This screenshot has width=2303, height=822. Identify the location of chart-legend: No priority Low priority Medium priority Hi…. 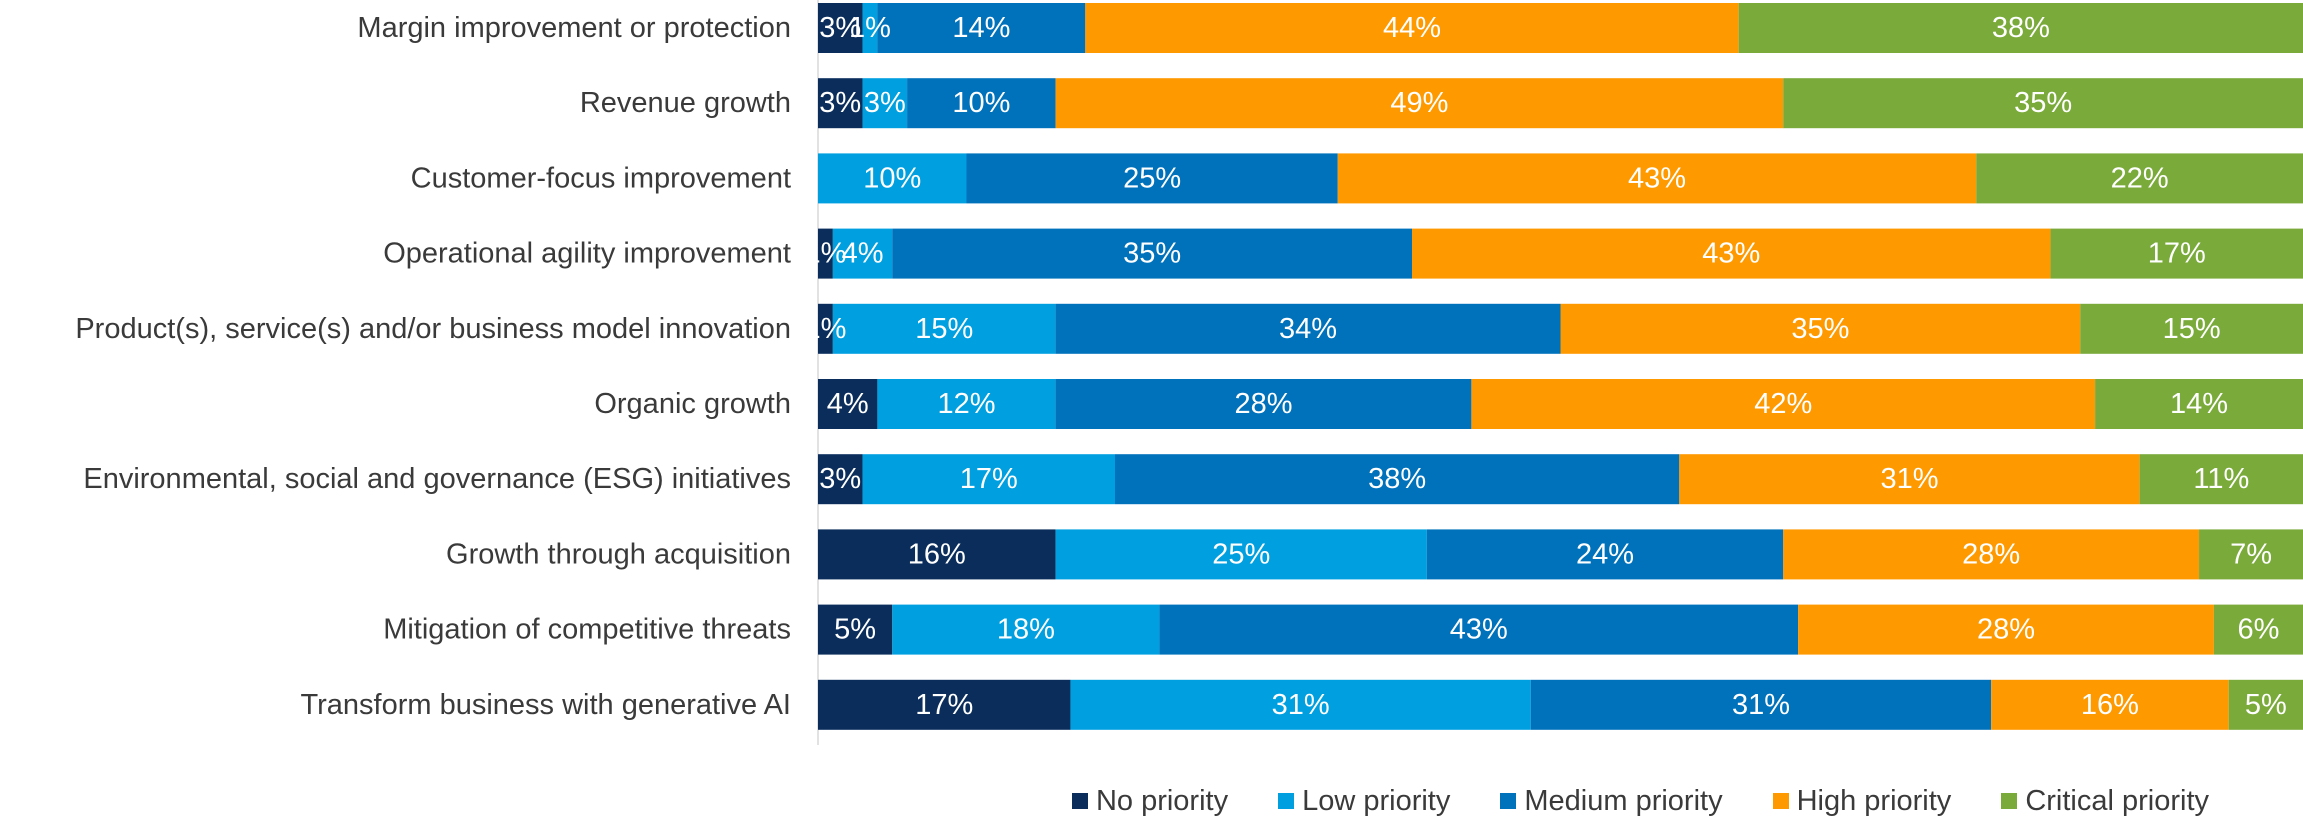
(1151, 801).